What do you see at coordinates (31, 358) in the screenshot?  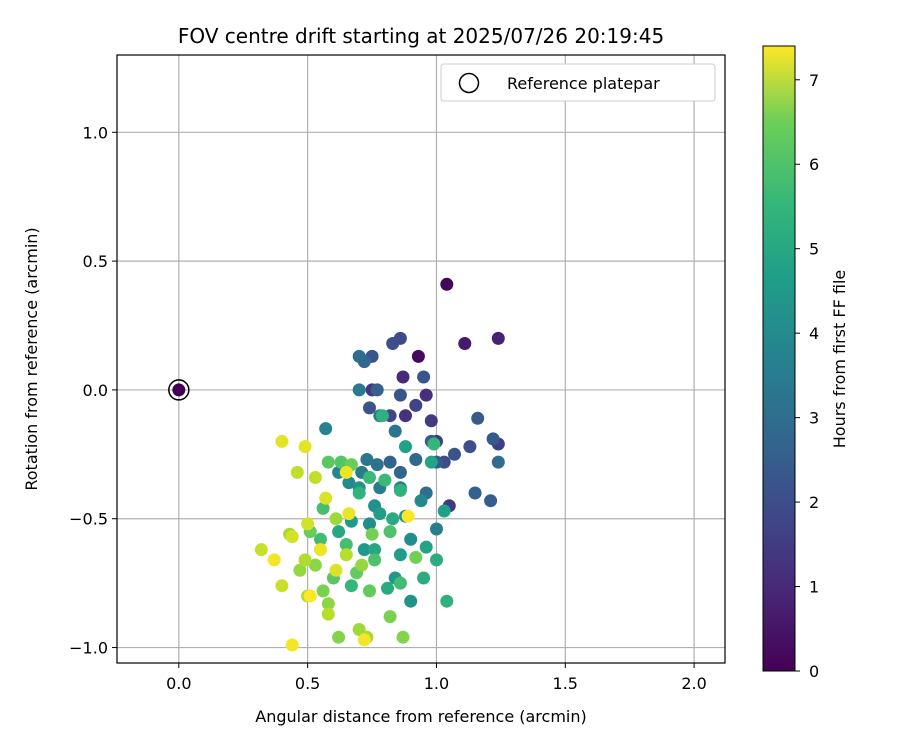 I see `y-axis-label: Rotation from reference (arcmin)` at bounding box center [31, 358].